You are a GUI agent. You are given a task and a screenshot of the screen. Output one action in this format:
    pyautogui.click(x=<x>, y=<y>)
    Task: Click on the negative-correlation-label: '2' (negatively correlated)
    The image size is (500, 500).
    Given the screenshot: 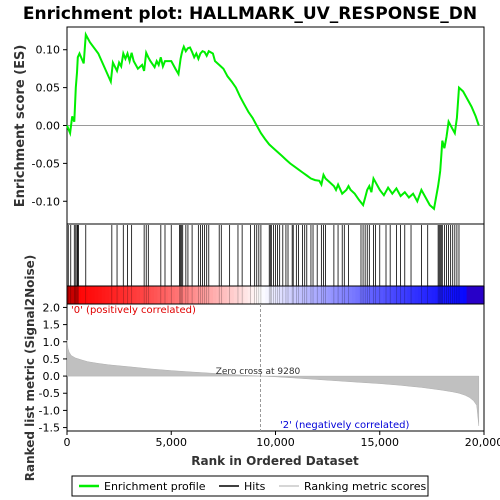 What is the action you would take?
    pyautogui.click(x=344, y=425)
    